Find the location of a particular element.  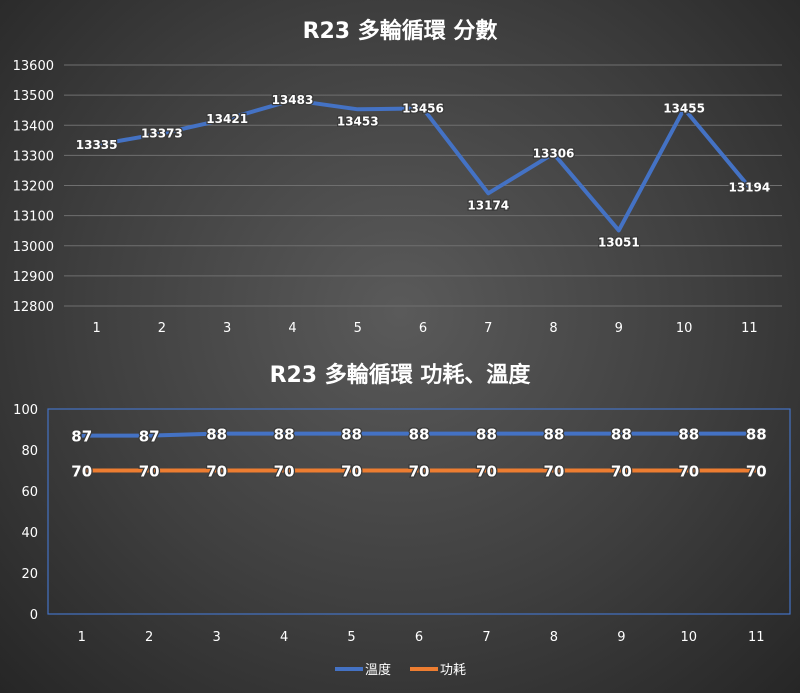

y-tick-label: 80 is located at coordinates (29, 451).